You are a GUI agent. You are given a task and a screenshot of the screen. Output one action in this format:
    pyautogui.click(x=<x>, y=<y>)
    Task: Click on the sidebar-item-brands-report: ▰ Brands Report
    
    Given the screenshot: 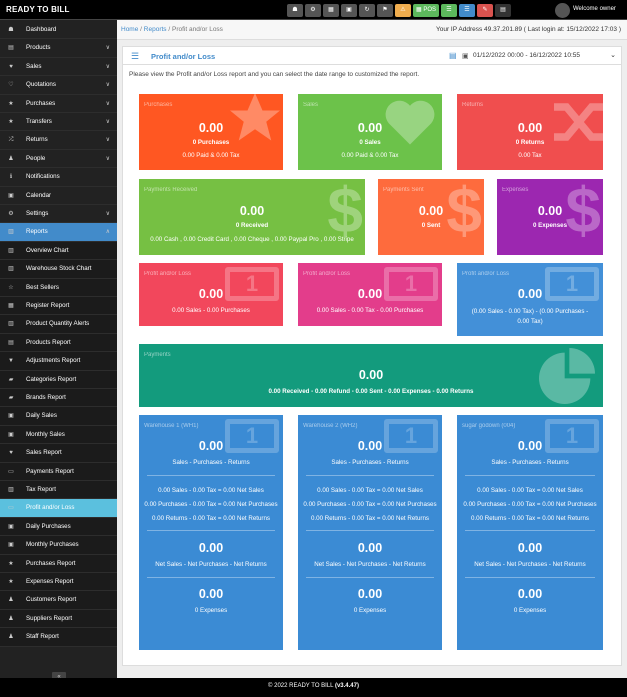 What is the action you would take?
    pyautogui.click(x=58, y=398)
    